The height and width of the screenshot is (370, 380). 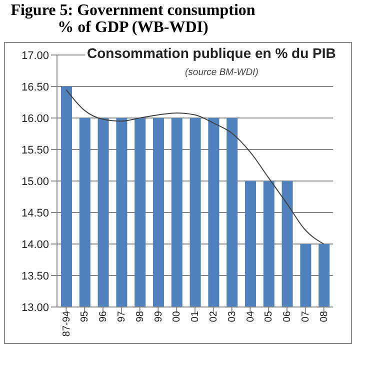 I want to click on x-tick-label: 97, so click(x=122, y=316).